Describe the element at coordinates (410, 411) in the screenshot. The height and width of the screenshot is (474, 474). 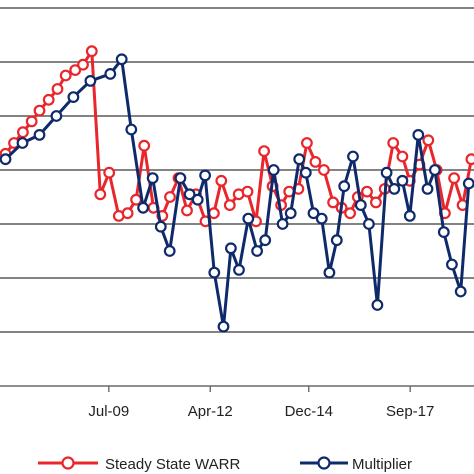
I see `x-tick-label: Sep-17` at that location.